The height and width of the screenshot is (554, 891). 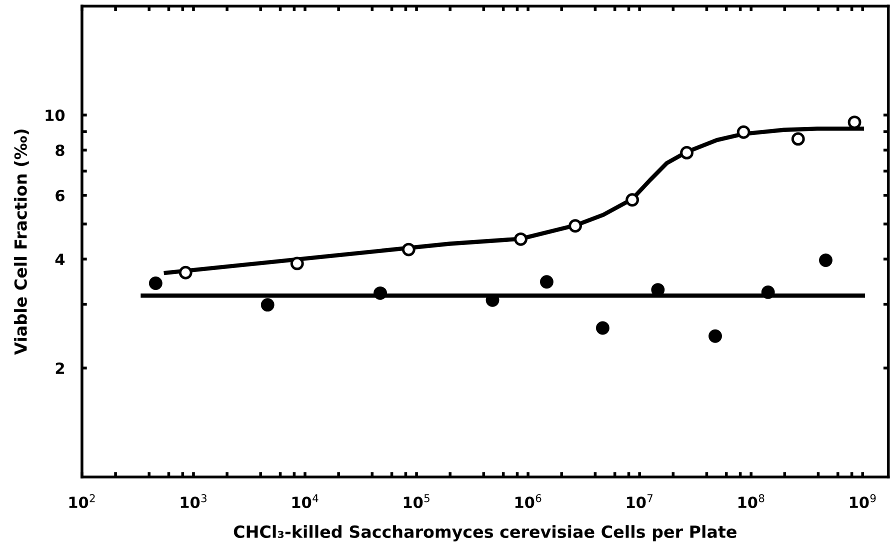 What do you see at coordinates (55, 116) in the screenshot?
I see `y-tick-label: 10` at bounding box center [55, 116].